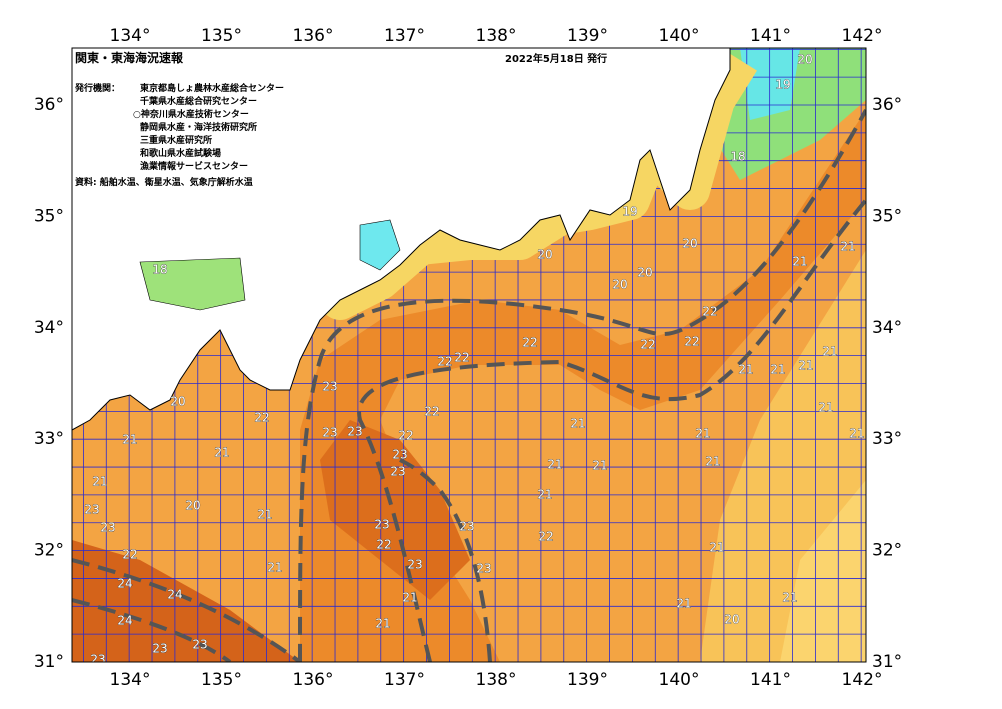 The height and width of the screenshot is (709, 1002). I want to click on lon-label-top: 141°, so click(770, 36).